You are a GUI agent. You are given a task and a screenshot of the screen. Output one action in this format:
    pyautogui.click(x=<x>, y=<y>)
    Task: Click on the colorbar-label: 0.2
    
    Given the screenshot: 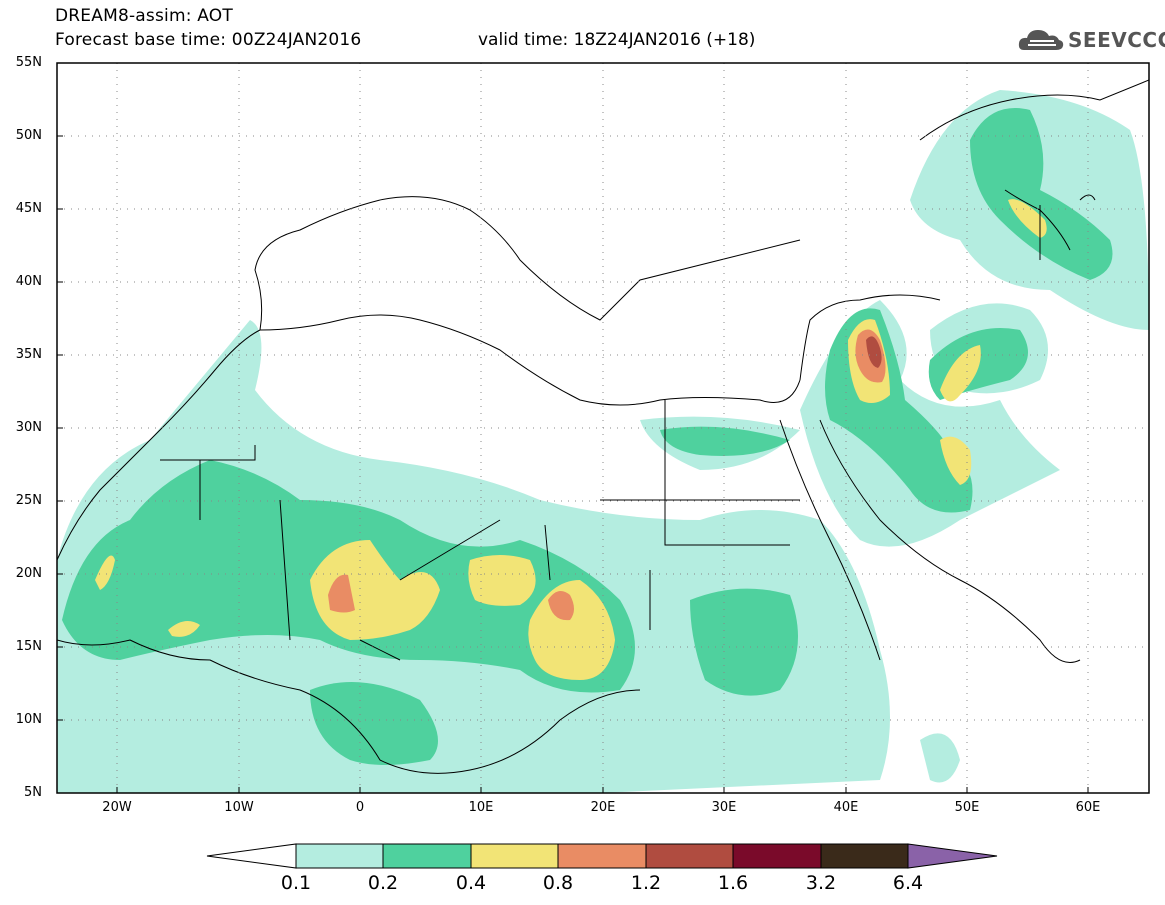 What is the action you would take?
    pyautogui.click(x=383, y=883)
    